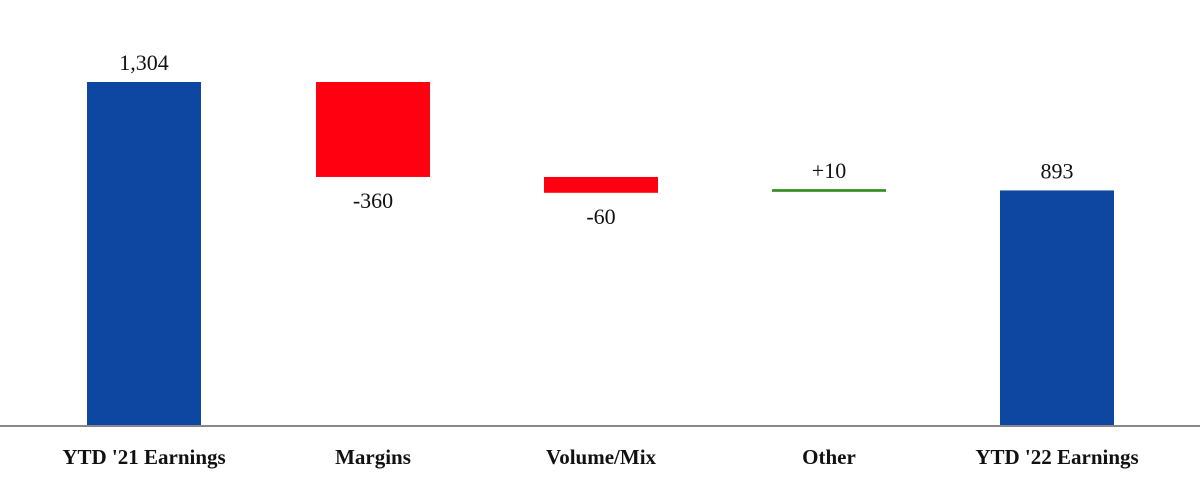 Image resolution: width=1200 pixels, height=500 pixels. Describe the element at coordinates (373, 457) in the screenshot. I see `category-label-1: Margins` at that location.